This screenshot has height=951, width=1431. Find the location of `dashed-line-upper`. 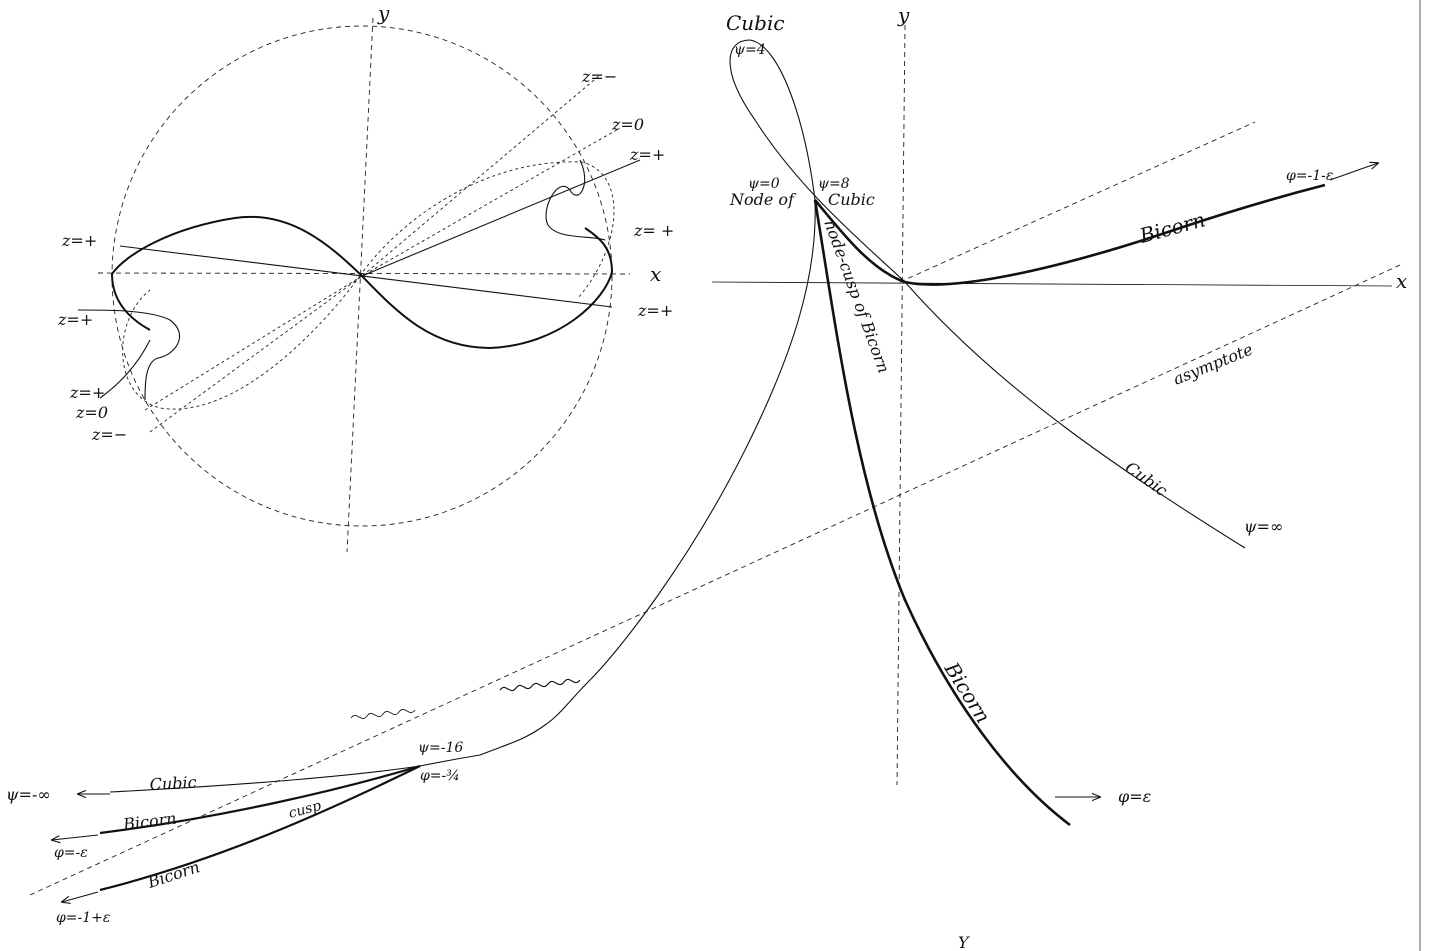

dashed-line-upper is located at coordinates (1077, 202).